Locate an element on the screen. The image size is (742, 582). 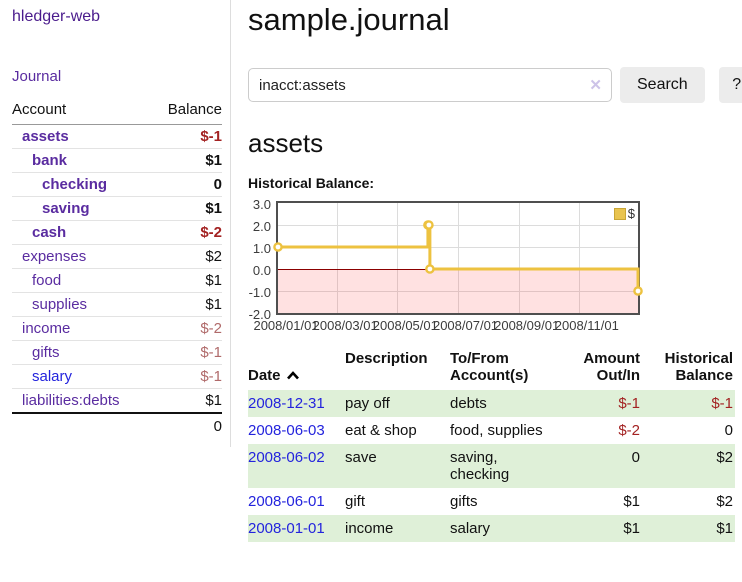
y-tick-label: 0.0 is located at coordinates (261, 270).